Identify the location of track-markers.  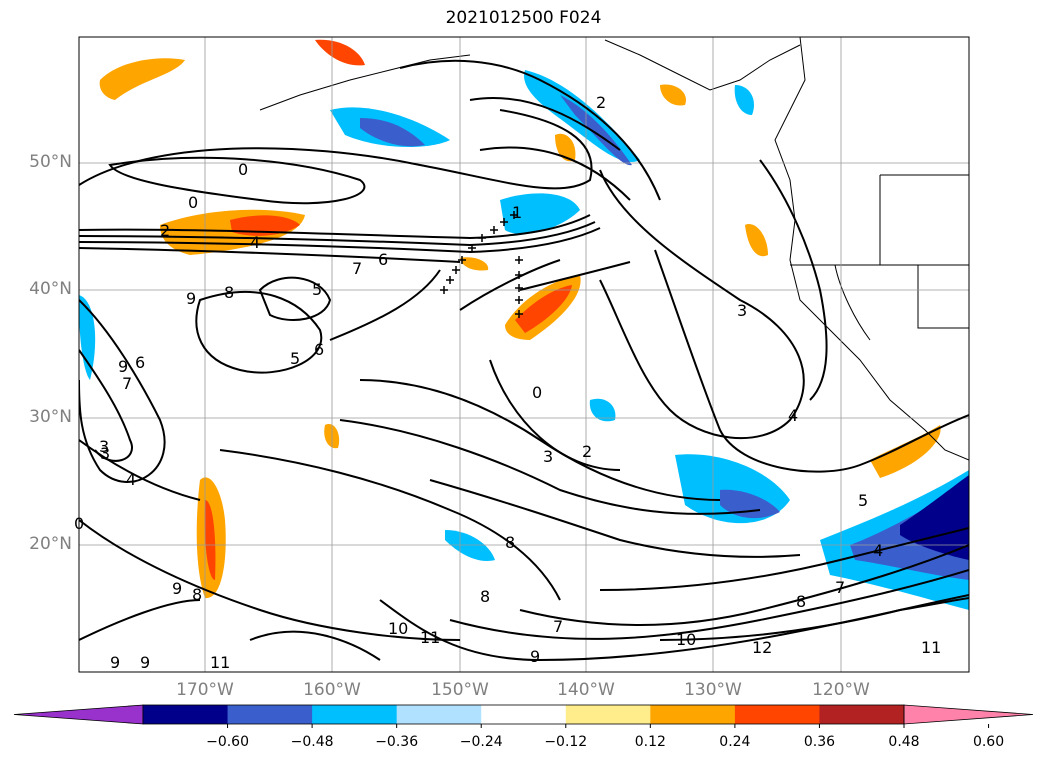
(481, 264).